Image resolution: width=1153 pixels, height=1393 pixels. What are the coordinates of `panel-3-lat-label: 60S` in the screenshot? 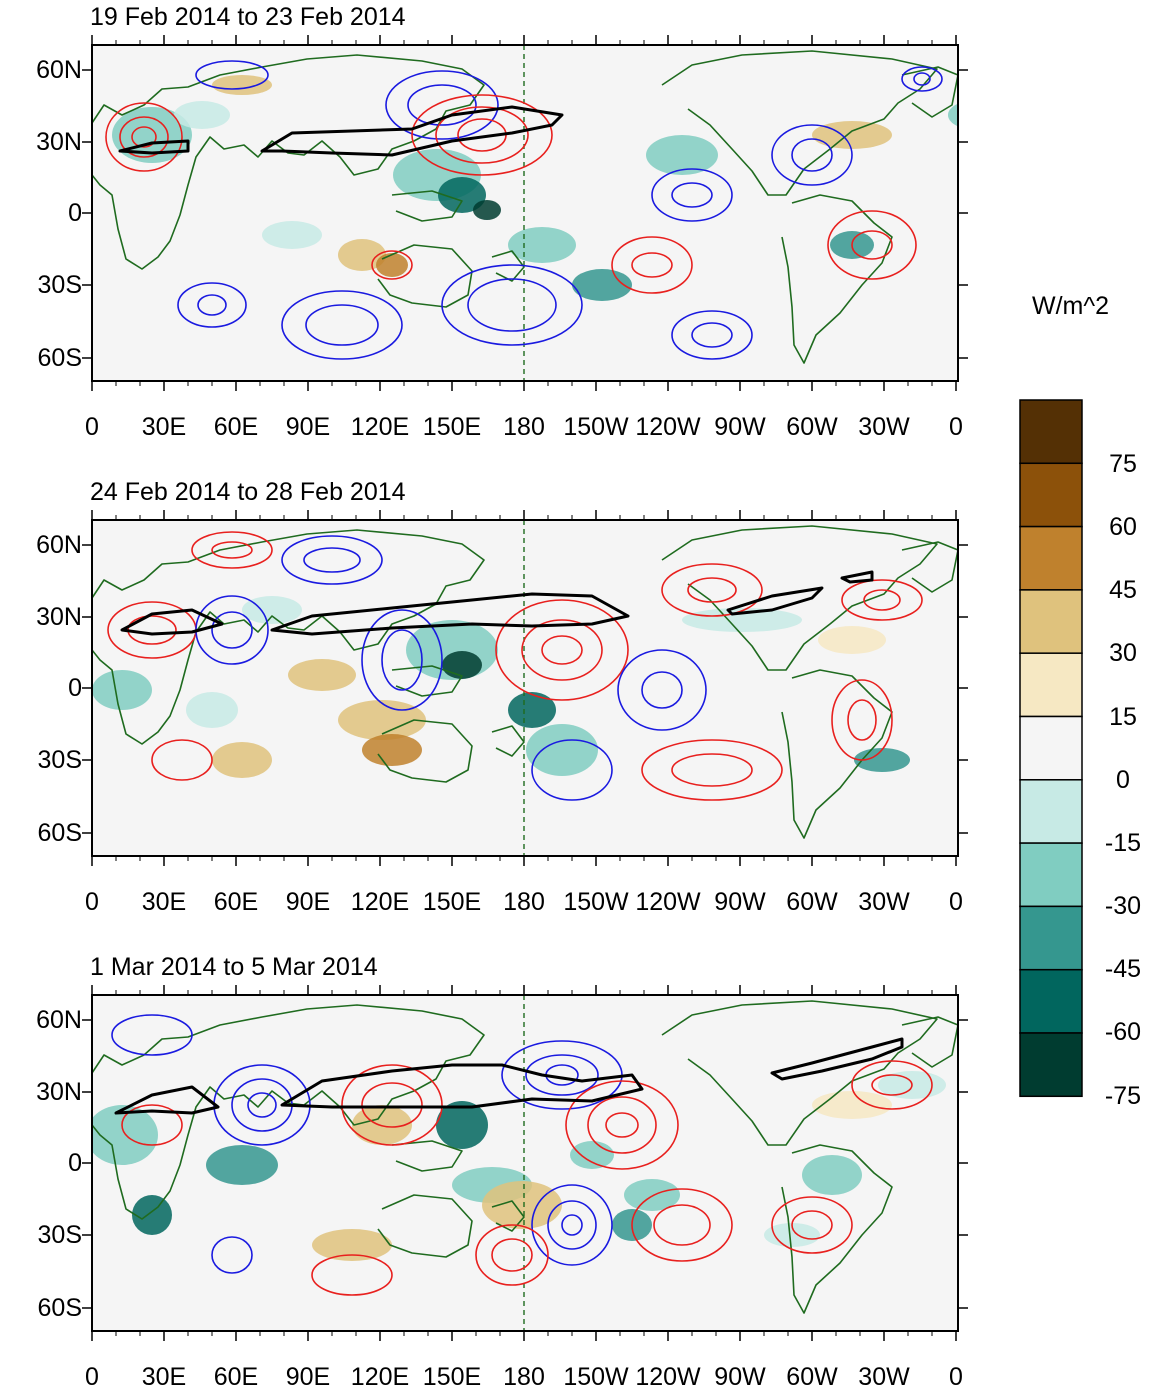 It's located at (59, 1308).